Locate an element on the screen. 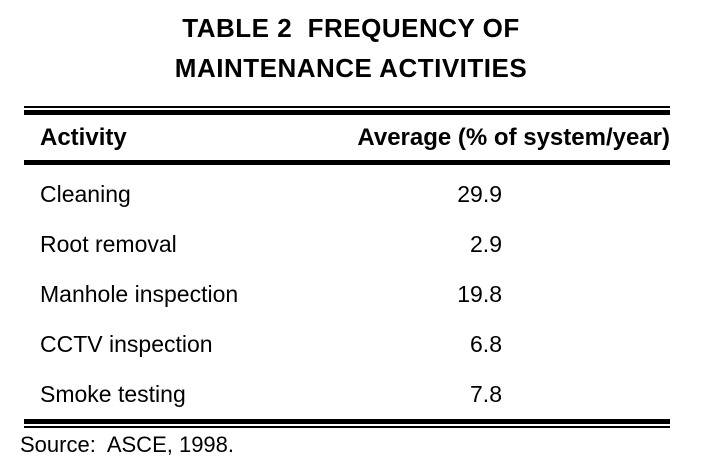 The image size is (702, 474). activity-cell: Cleaning is located at coordinates (85, 193).